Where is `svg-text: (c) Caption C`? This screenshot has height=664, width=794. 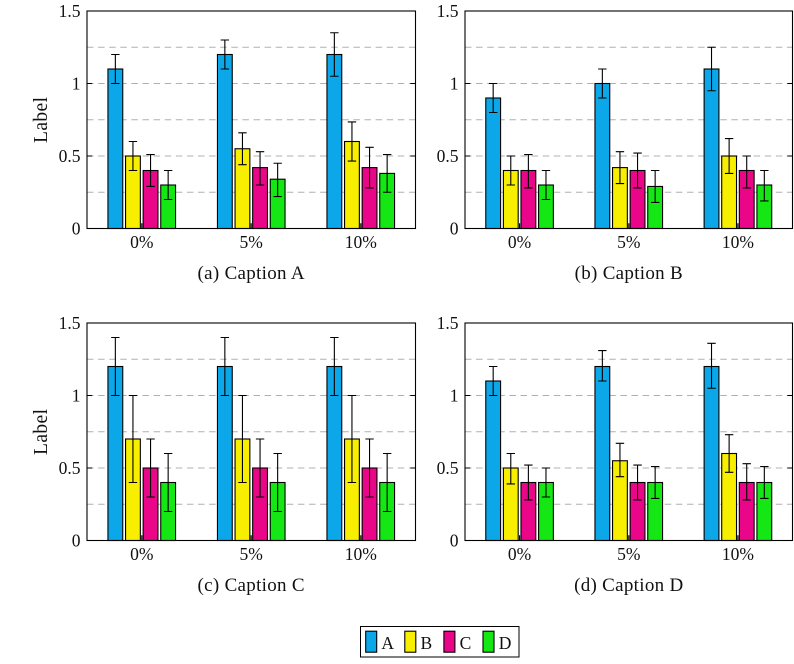 svg-text: (c) Caption C is located at coordinates (251, 585).